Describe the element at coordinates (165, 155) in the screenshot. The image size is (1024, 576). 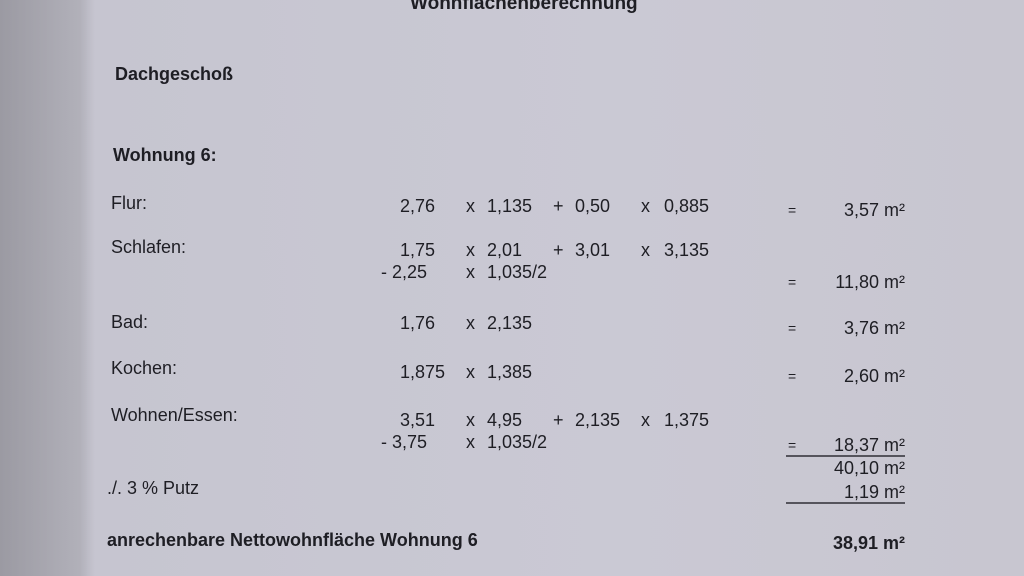
I see `unit-heading: Wohnung 6:` at that location.